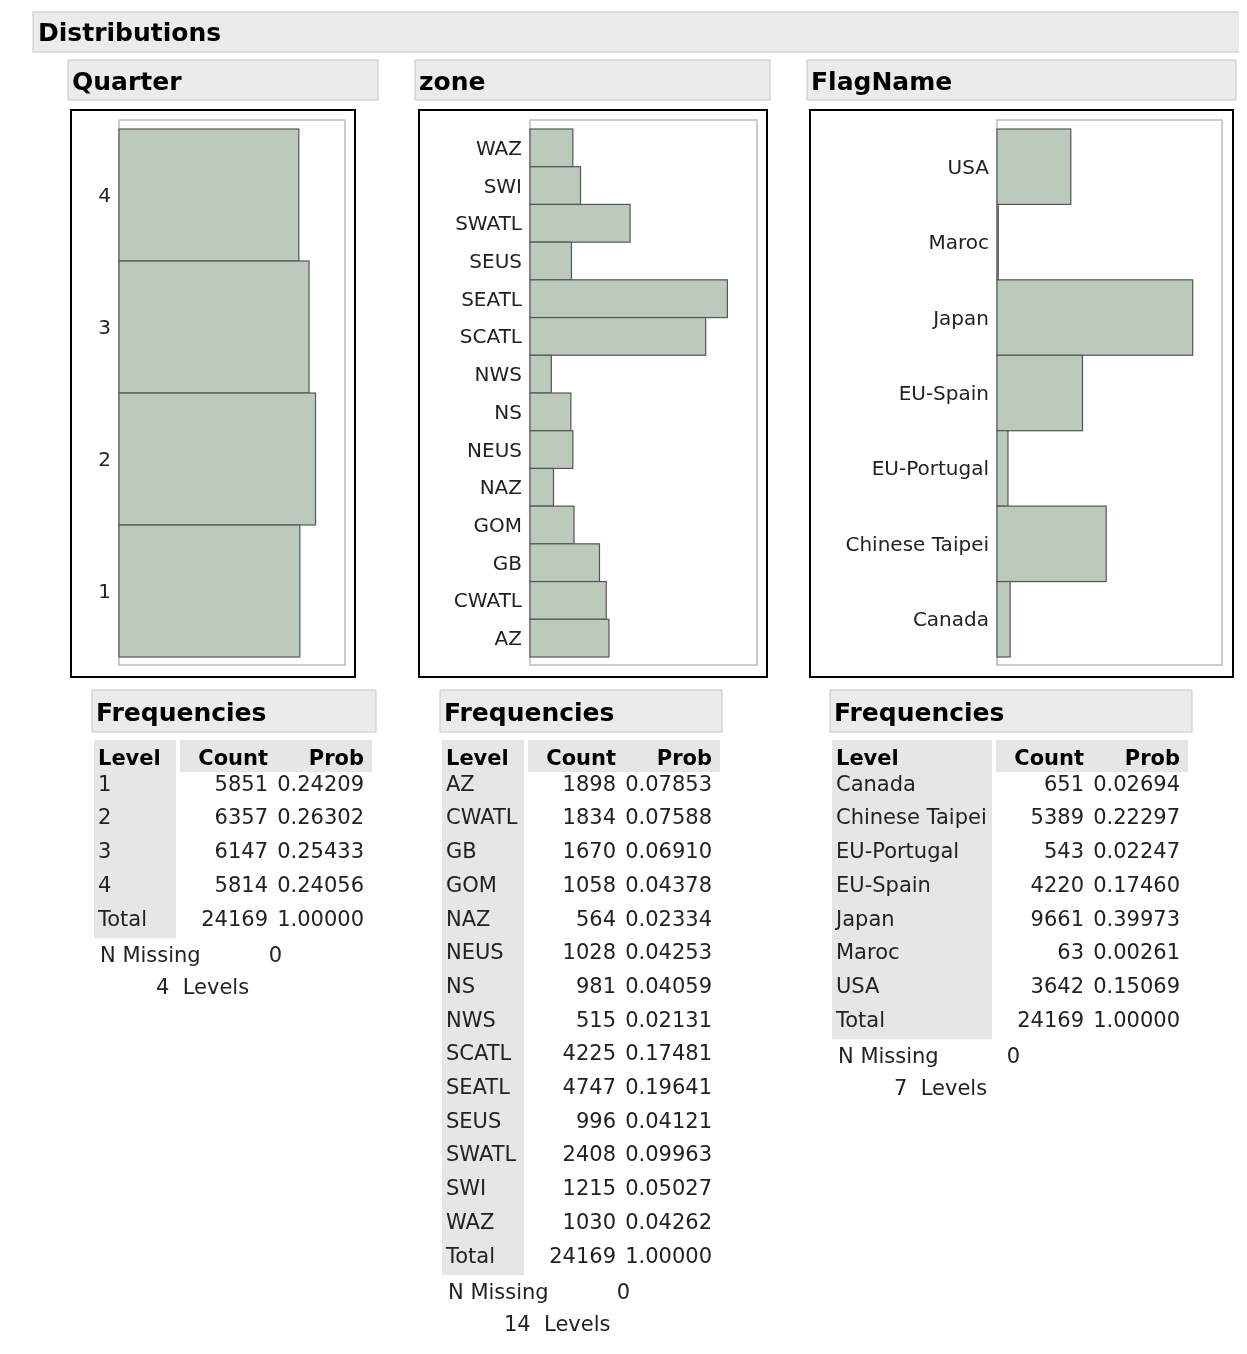 This screenshot has width=1247, height=1354. What do you see at coordinates (1057, 918) in the screenshot?
I see `text: 9661` at bounding box center [1057, 918].